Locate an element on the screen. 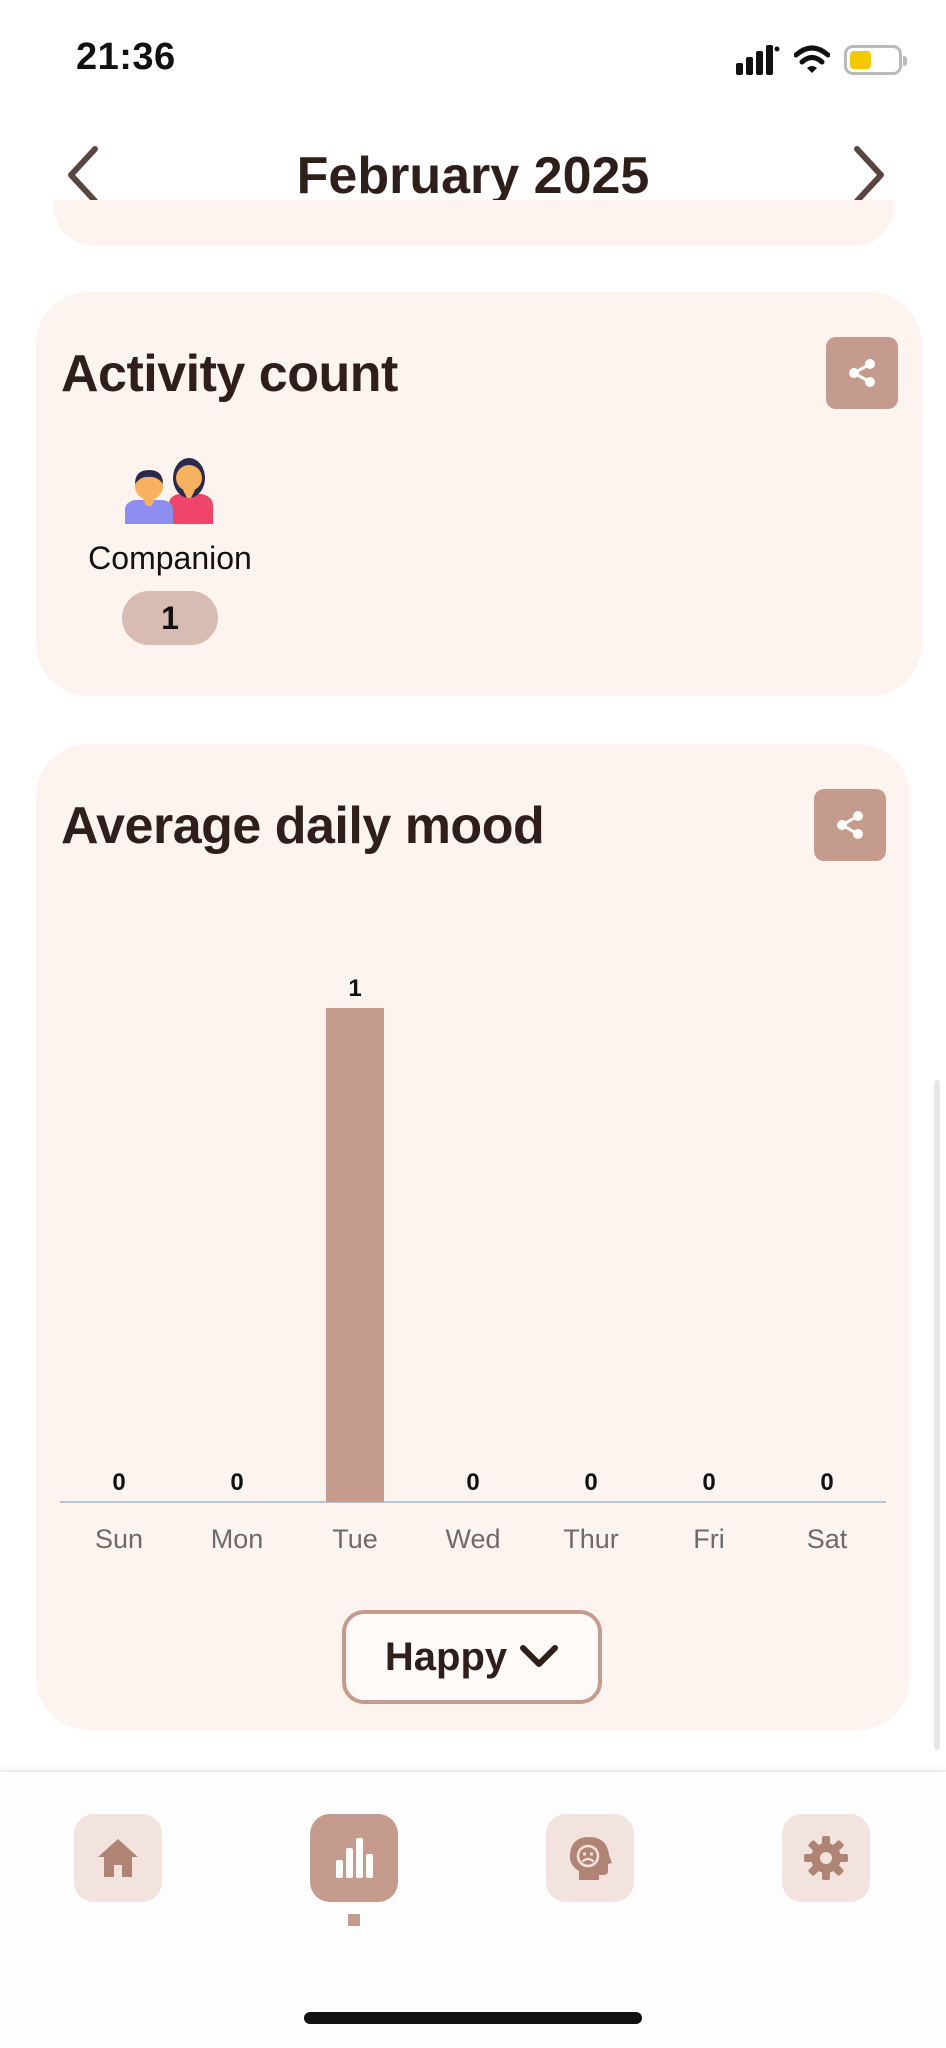 The width and height of the screenshot is (946, 2048). activity-item-companion: Companion 1 is located at coordinates (170, 547).